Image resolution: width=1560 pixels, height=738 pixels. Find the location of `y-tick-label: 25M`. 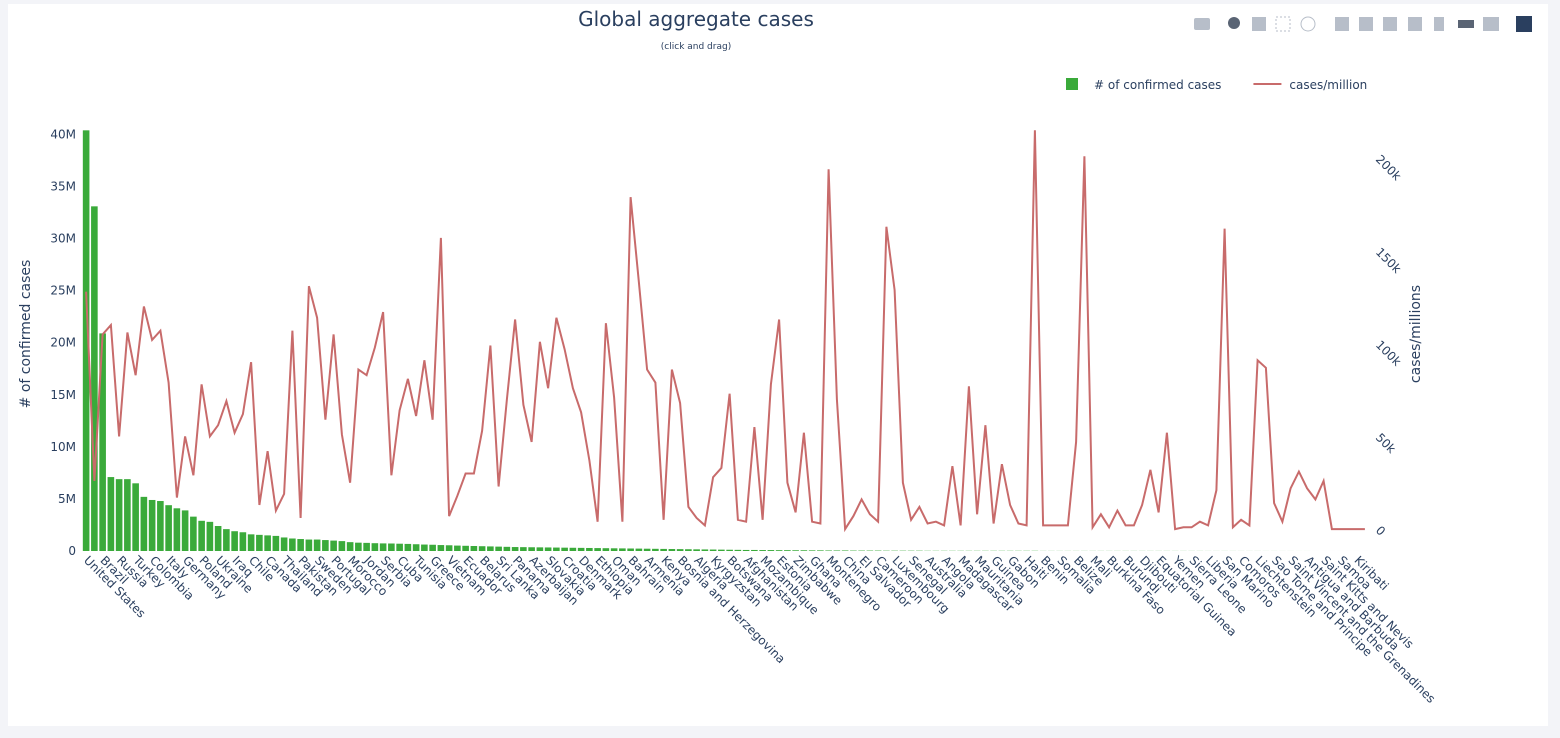

y-tick-label: 25M is located at coordinates (63, 291).